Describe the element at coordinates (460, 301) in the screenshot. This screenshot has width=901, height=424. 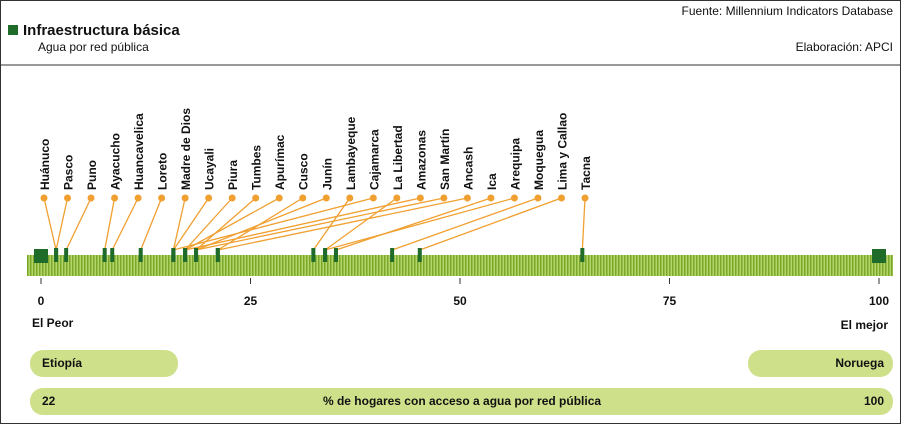
I see `x-tick-label: 50` at that location.